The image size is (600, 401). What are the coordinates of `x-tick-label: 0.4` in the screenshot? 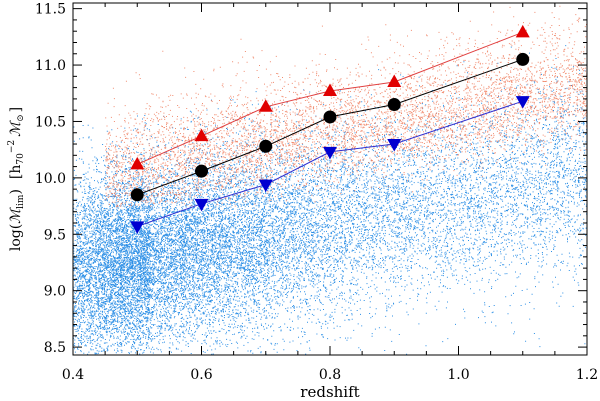 It's located at (73, 375).